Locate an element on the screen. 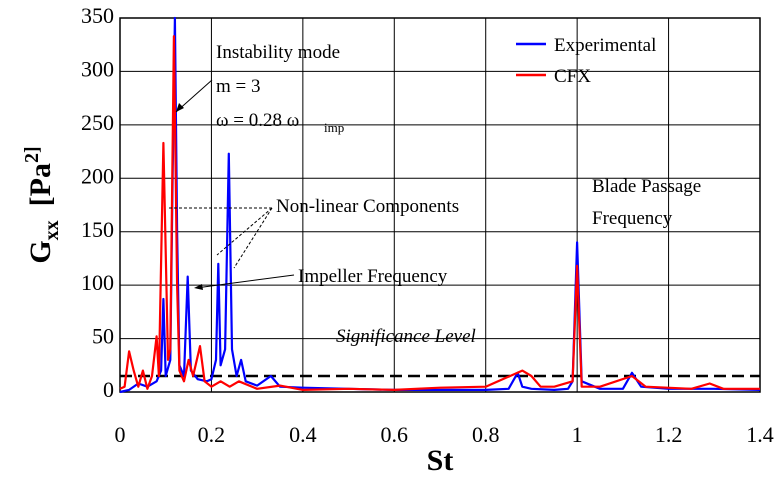 Image resolution: width=779 pixels, height=483 pixels. x-tick-label: 1 is located at coordinates (577, 434).